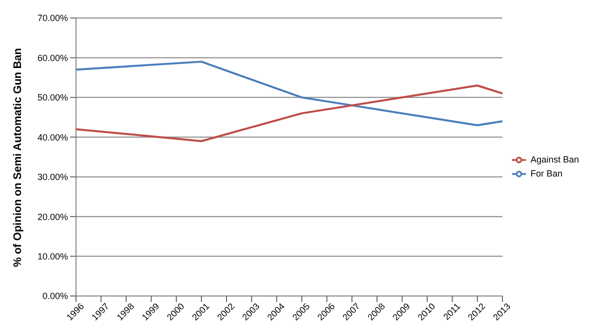 The width and height of the screenshot is (607, 334). I want to click on legend-label: For Ban, so click(546, 173).